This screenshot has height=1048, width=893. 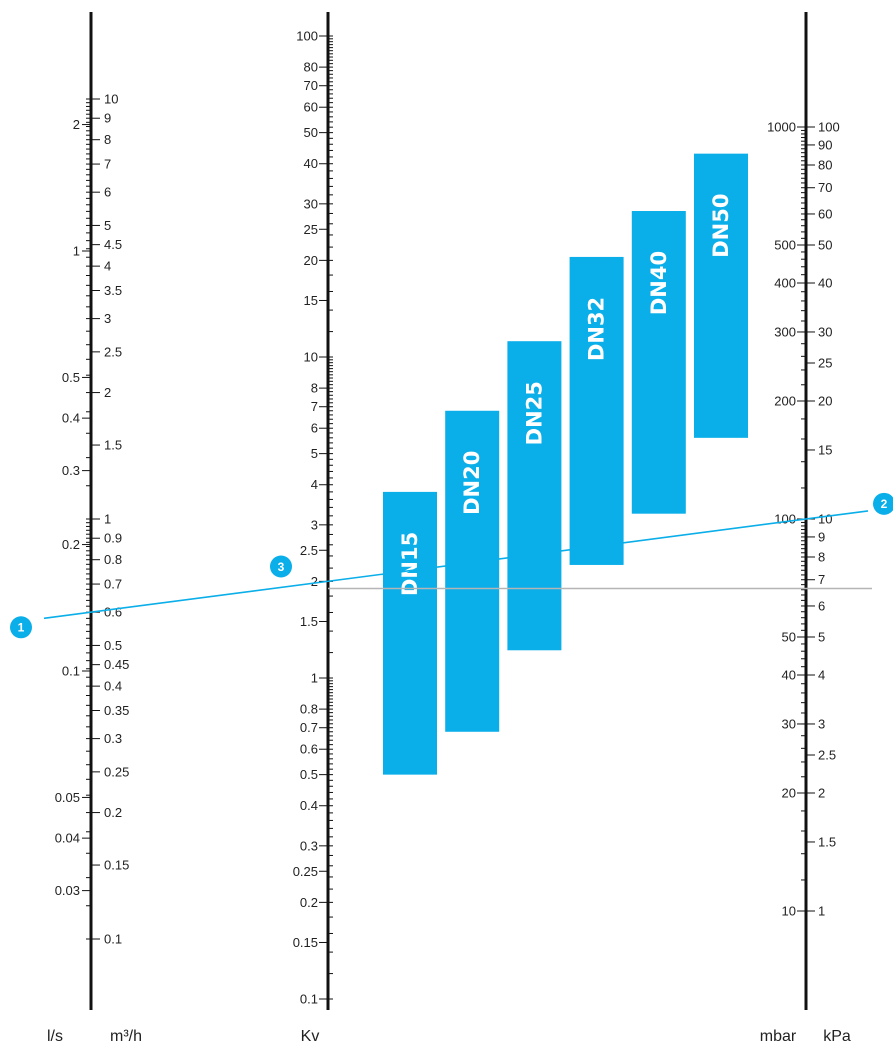 I want to click on dp_mbar-tick-label: 30, so click(x=789, y=723).